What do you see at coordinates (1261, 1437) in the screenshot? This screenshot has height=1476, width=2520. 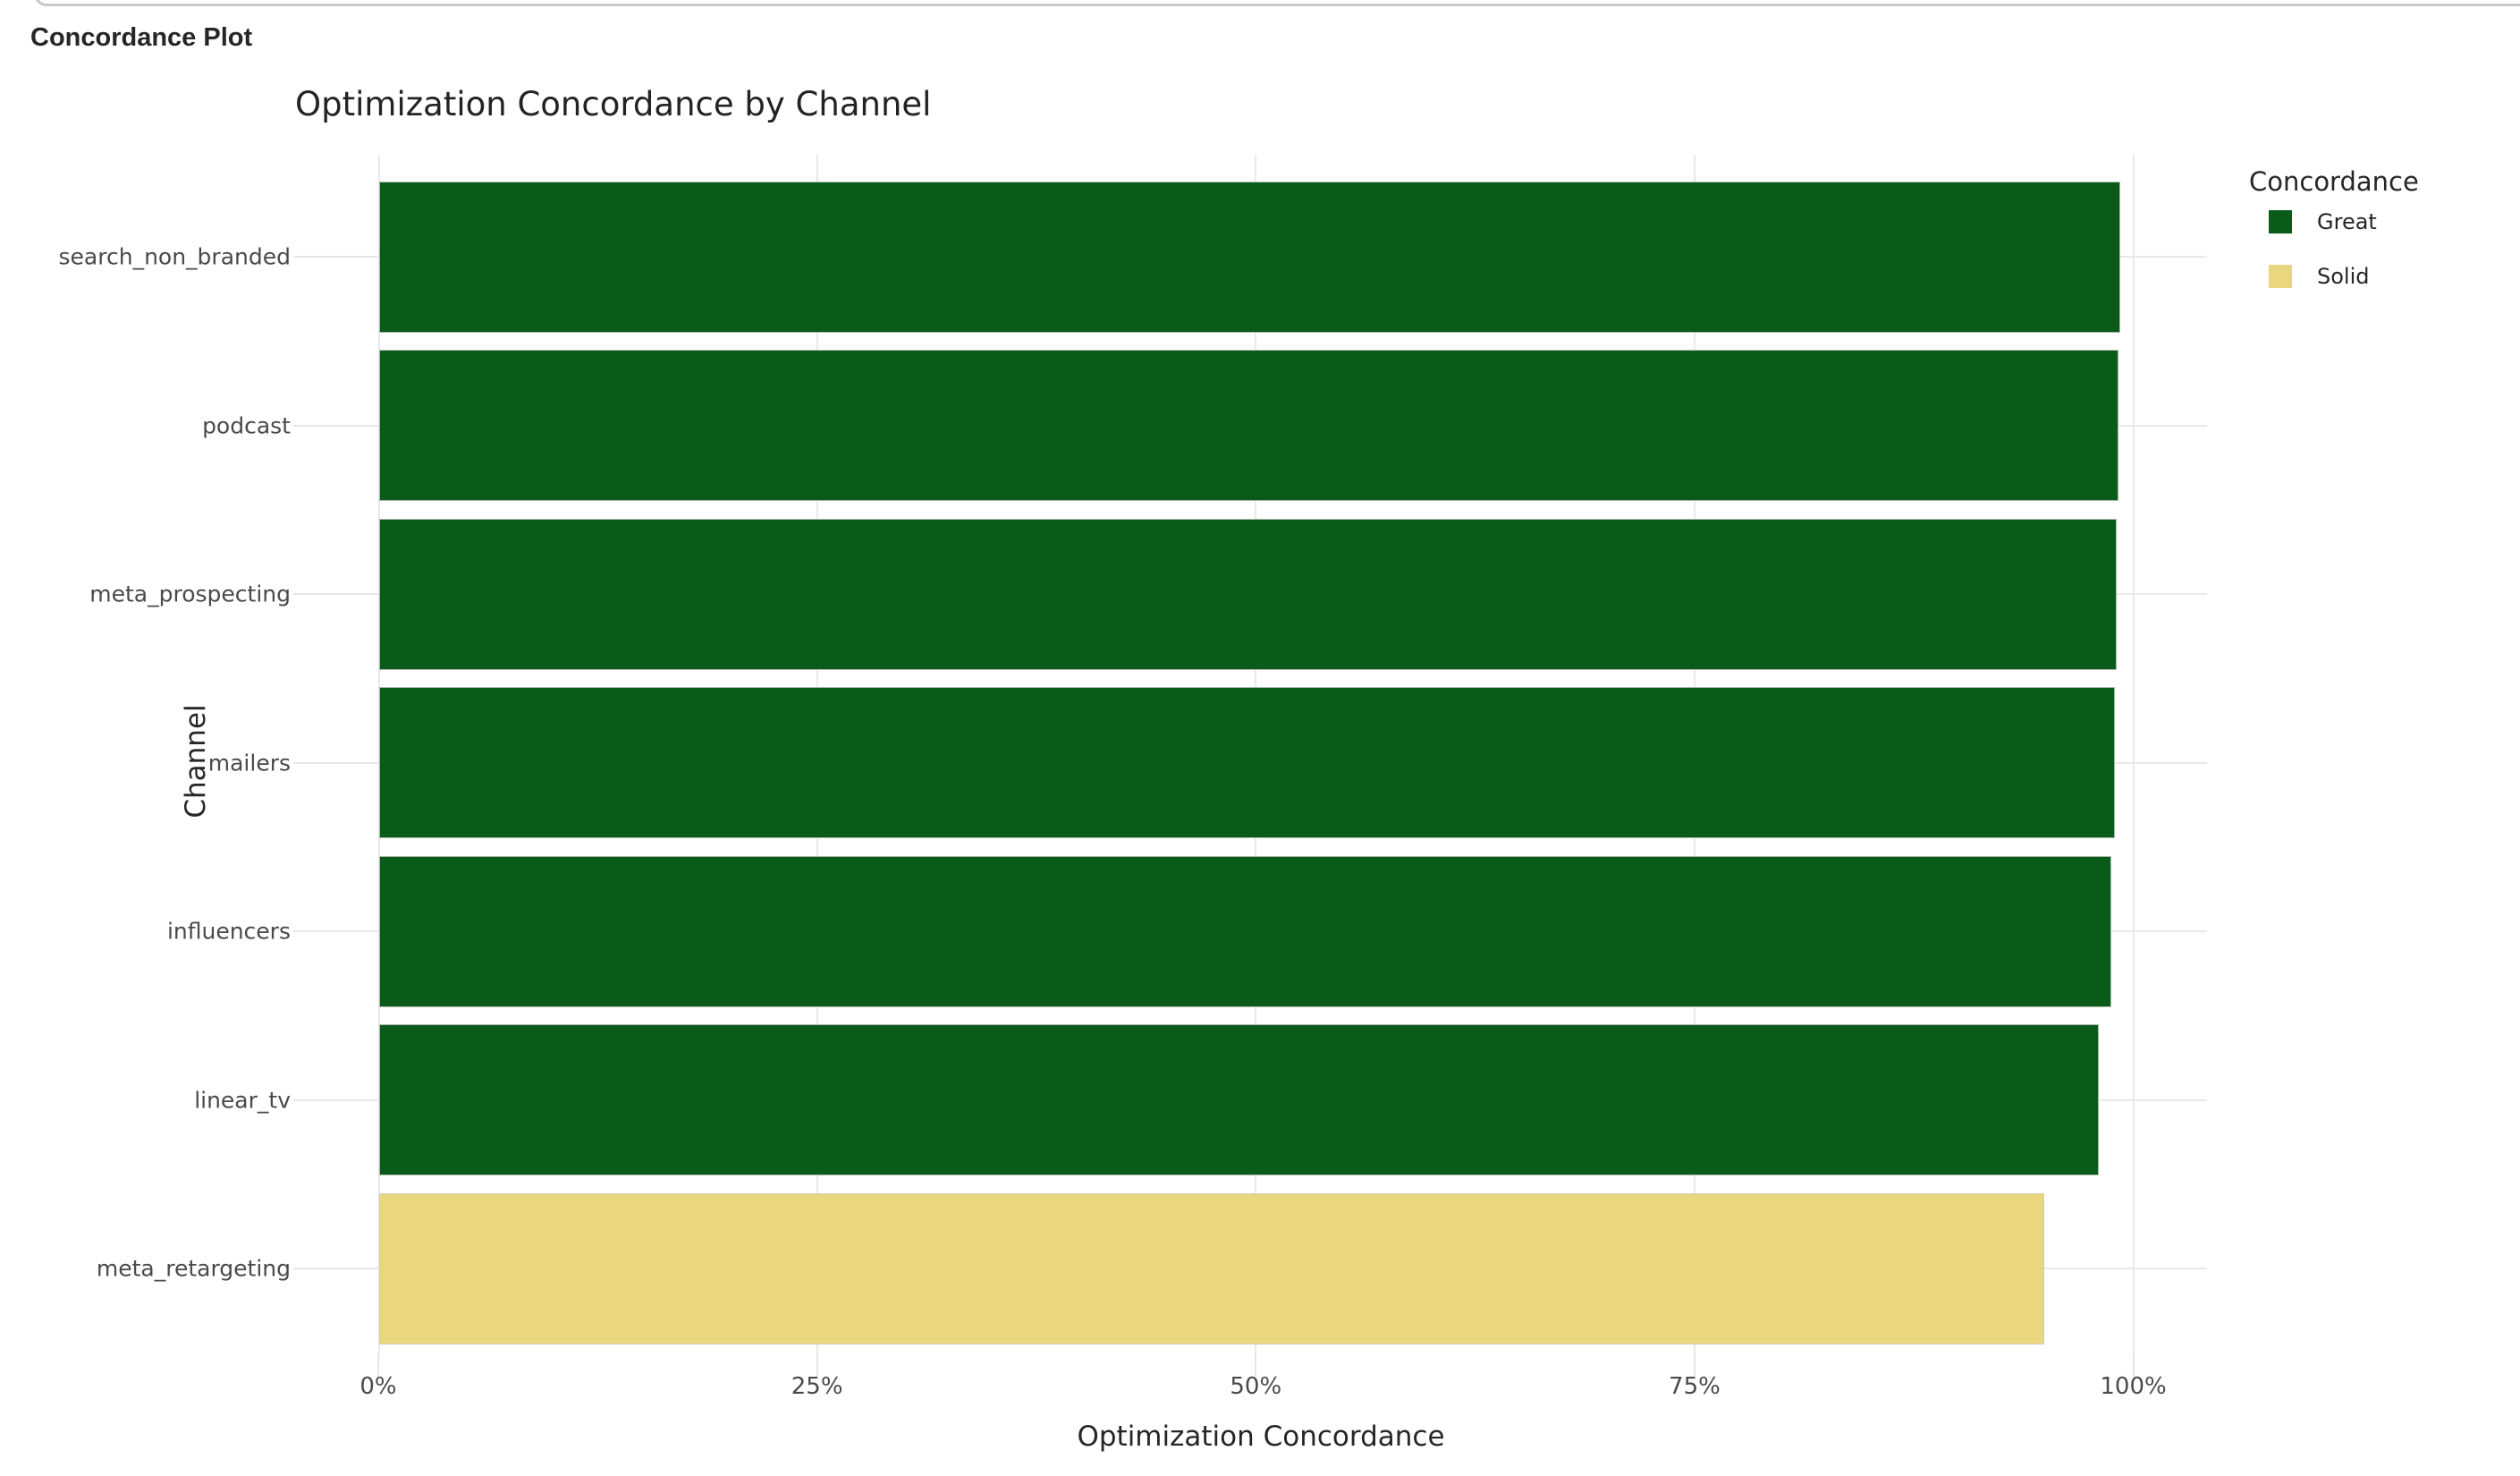 I see `x-axis-title: Optimization Concordance` at bounding box center [1261, 1437].